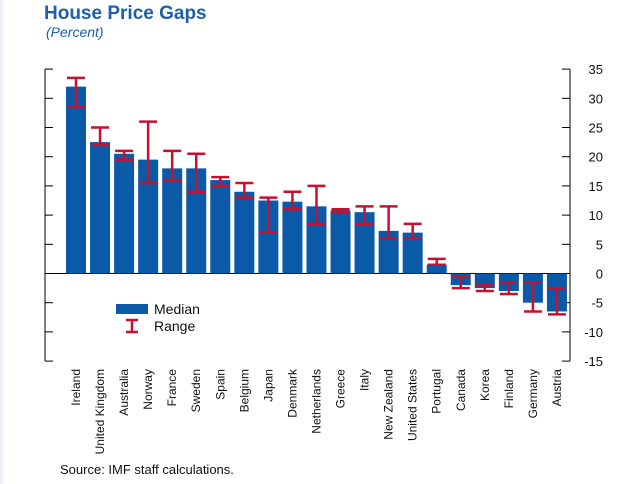 This screenshot has width=640, height=484. Describe the element at coordinates (509, 388) in the screenshot. I see `category-label: Finland` at that location.